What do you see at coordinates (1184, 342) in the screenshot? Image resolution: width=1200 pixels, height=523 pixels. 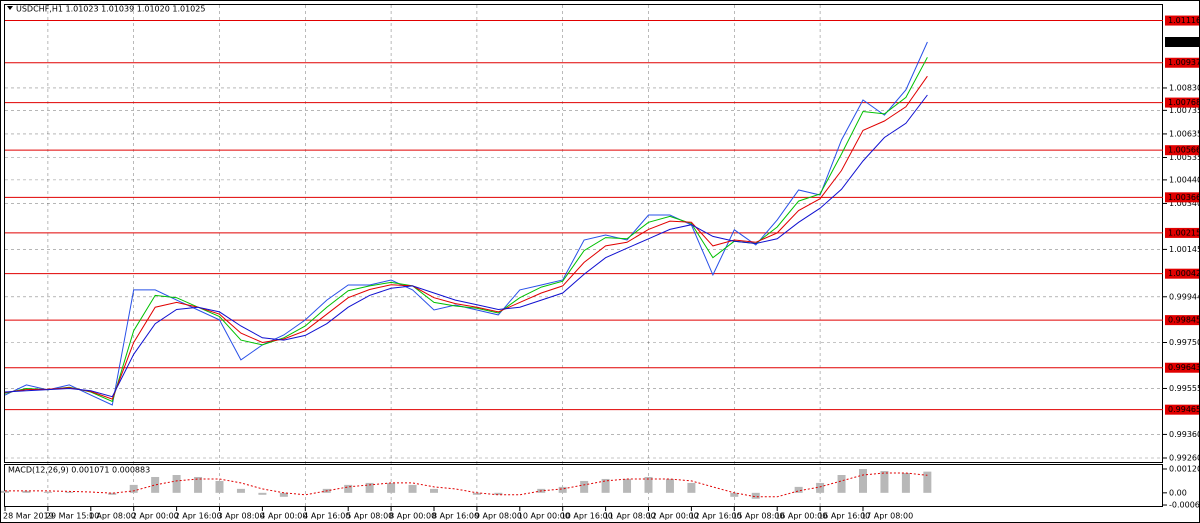 I see `y-tick-label: 0.99750` at bounding box center [1184, 342].